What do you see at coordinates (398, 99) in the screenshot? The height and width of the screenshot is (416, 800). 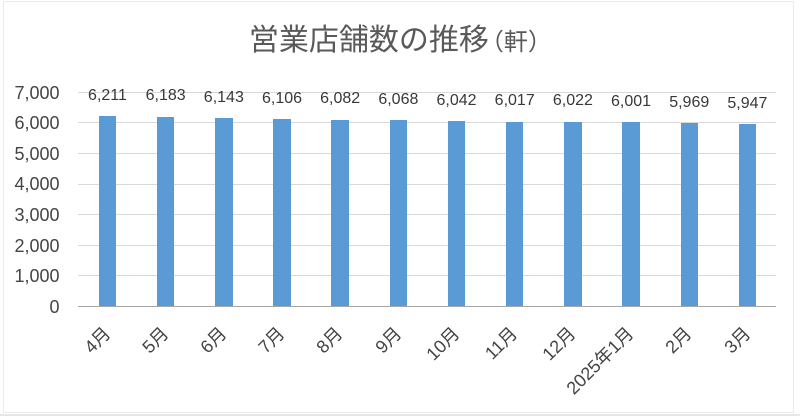 I see `data-label: 6,068` at bounding box center [398, 99].